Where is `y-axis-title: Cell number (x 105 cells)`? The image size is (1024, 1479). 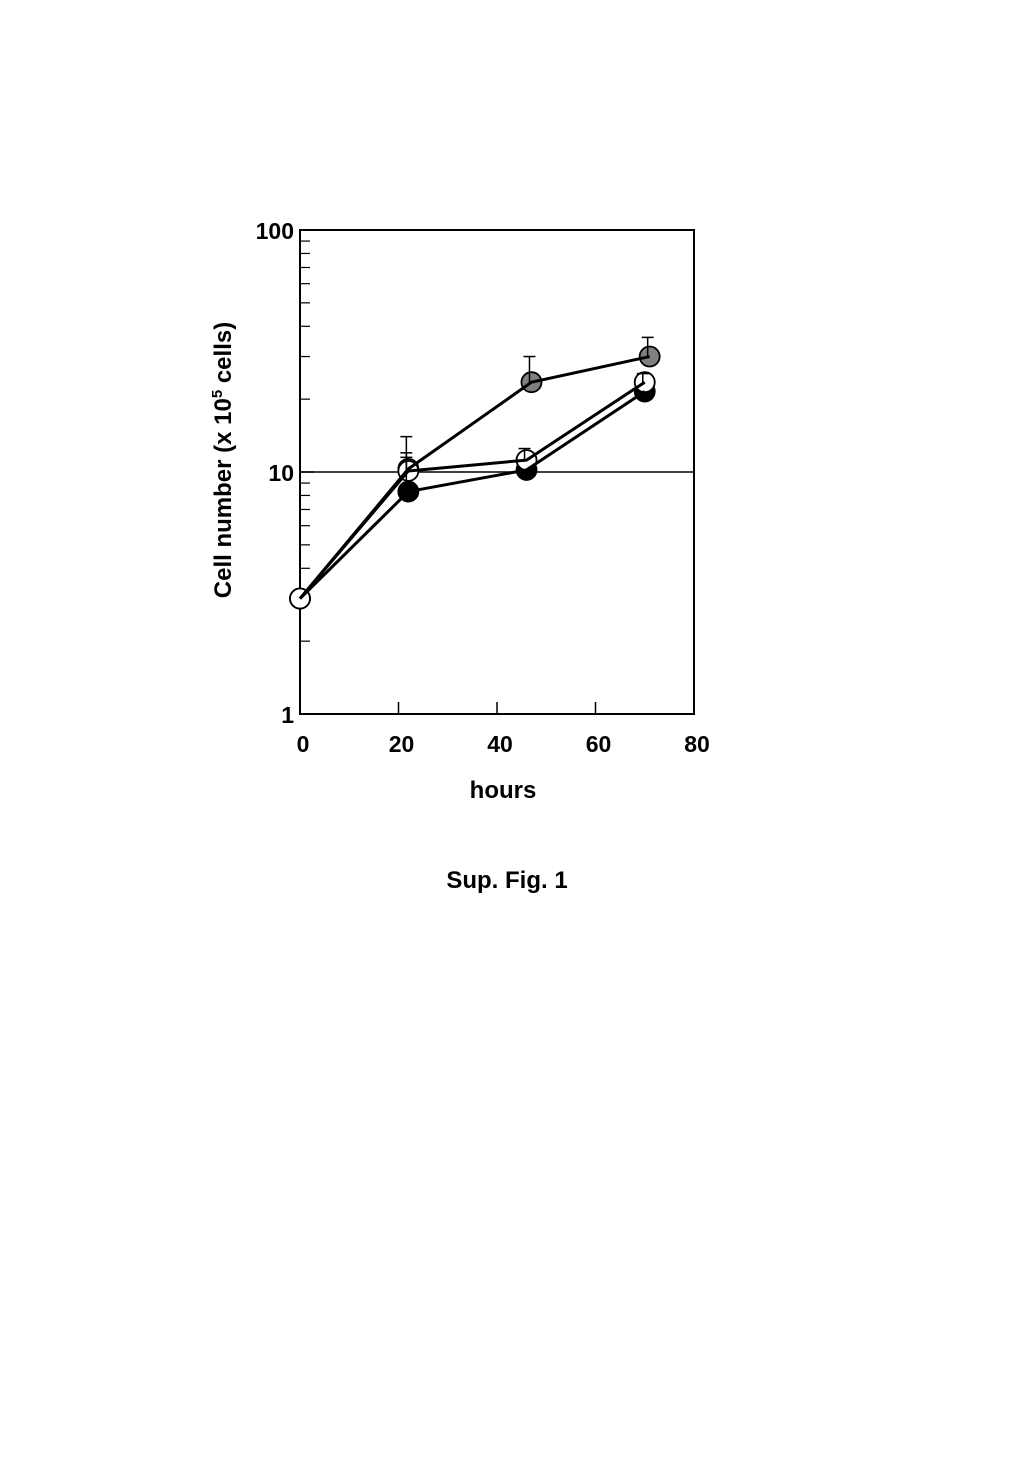
y-axis-title: Cell number (x 105 cells) is located at coordinates (223, 460).